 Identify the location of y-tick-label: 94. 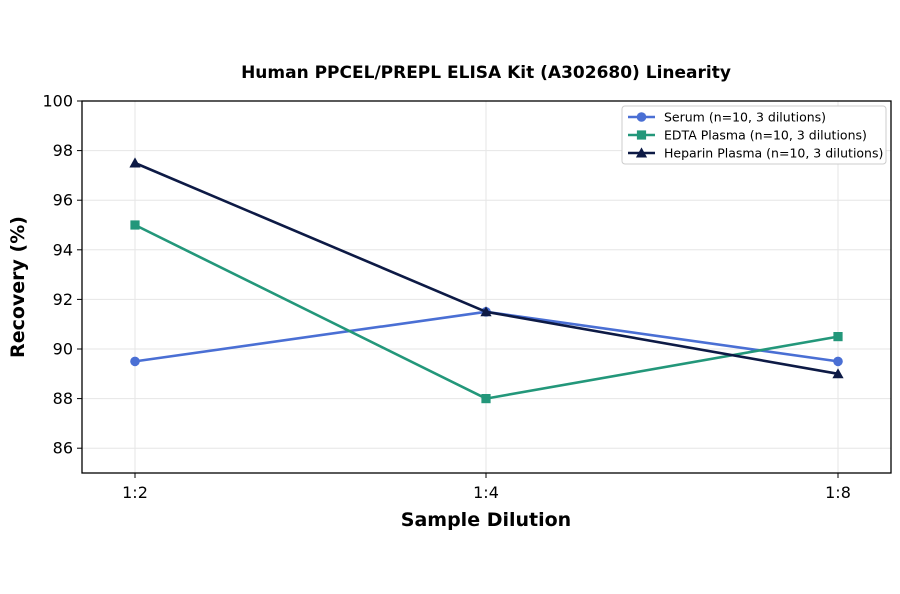
(63, 249).